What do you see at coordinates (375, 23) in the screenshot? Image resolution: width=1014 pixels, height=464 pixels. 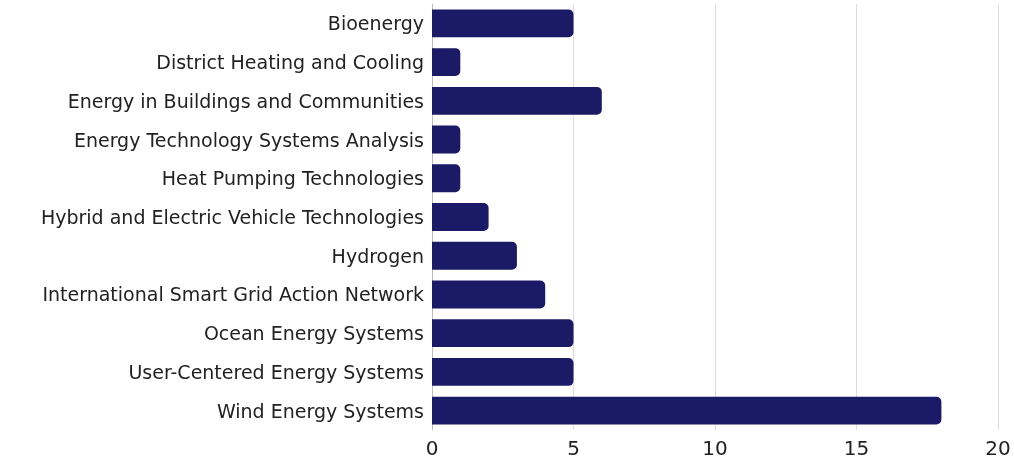 I see `y-tick-label: Bioenergy` at bounding box center [375, 23].